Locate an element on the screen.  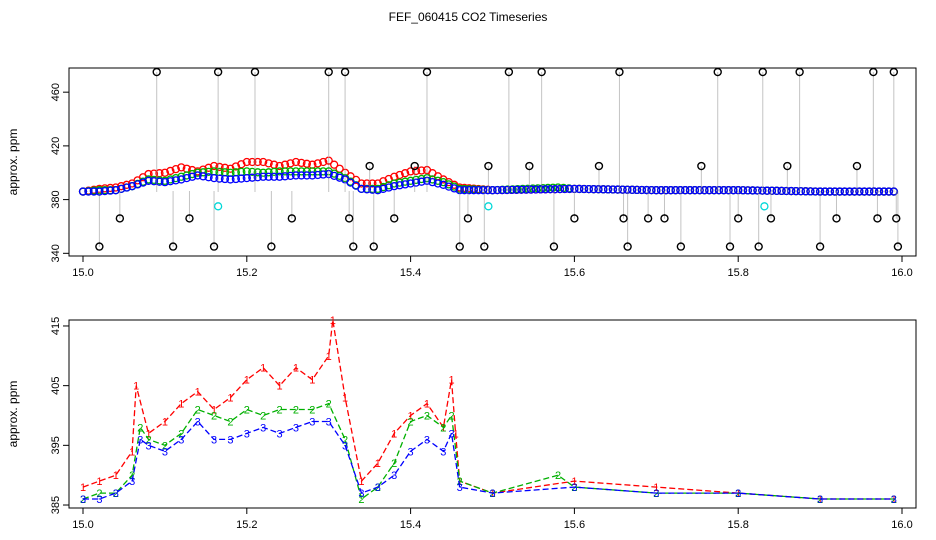
top-x-tick-label: 15.8 is located at coordinates (737, 273).